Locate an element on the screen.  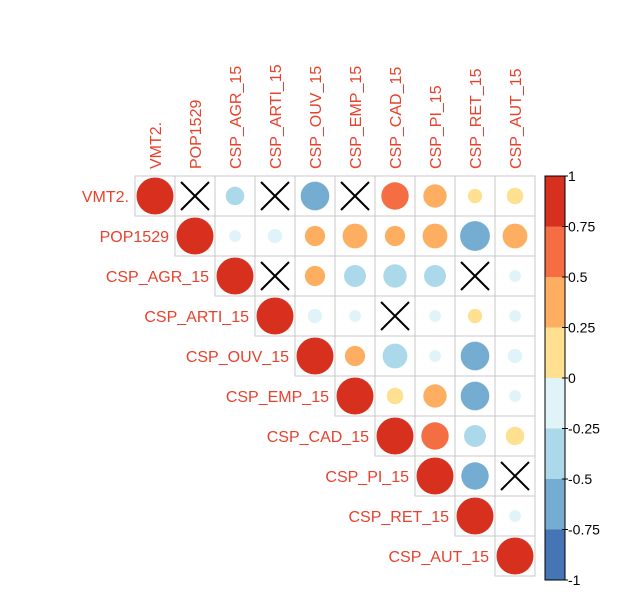
column-label: CSP_OUV_15 is located at coordinates (316, 117).